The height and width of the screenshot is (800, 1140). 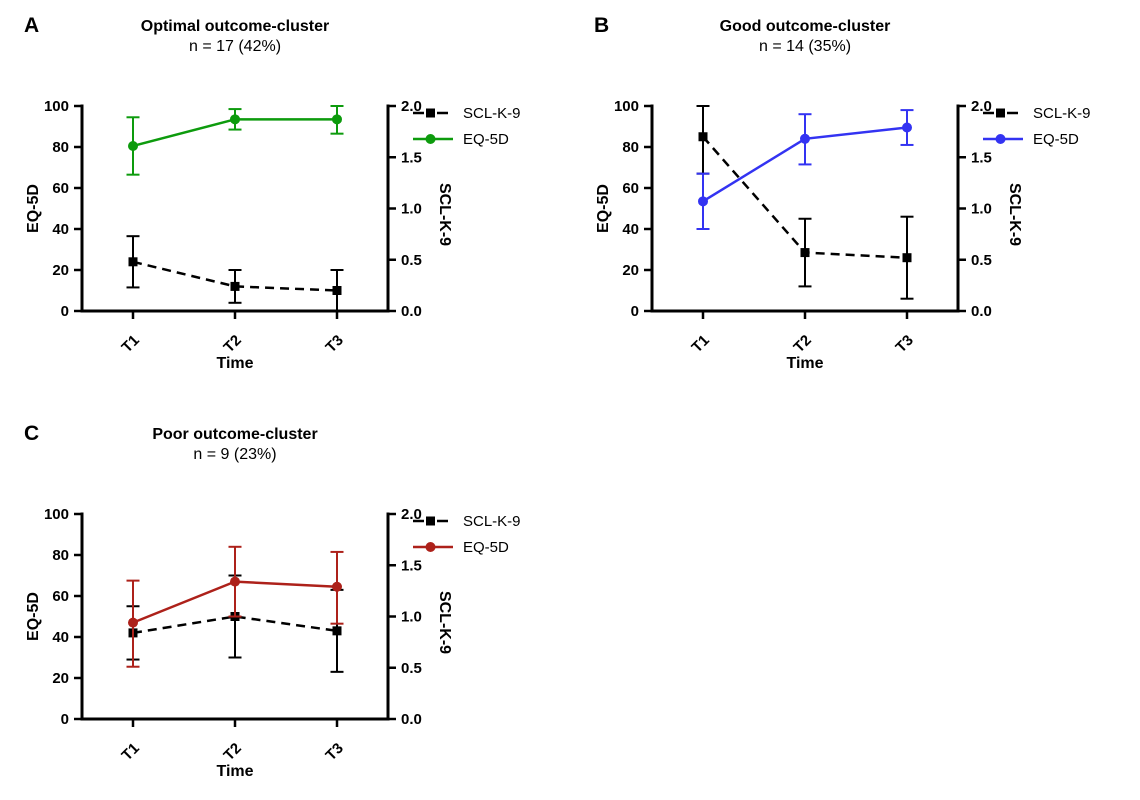 What do you see at coordinates (602, 25) in the screenshot?
I see `panel-letter-b: B` at bounding box center [602, 25].